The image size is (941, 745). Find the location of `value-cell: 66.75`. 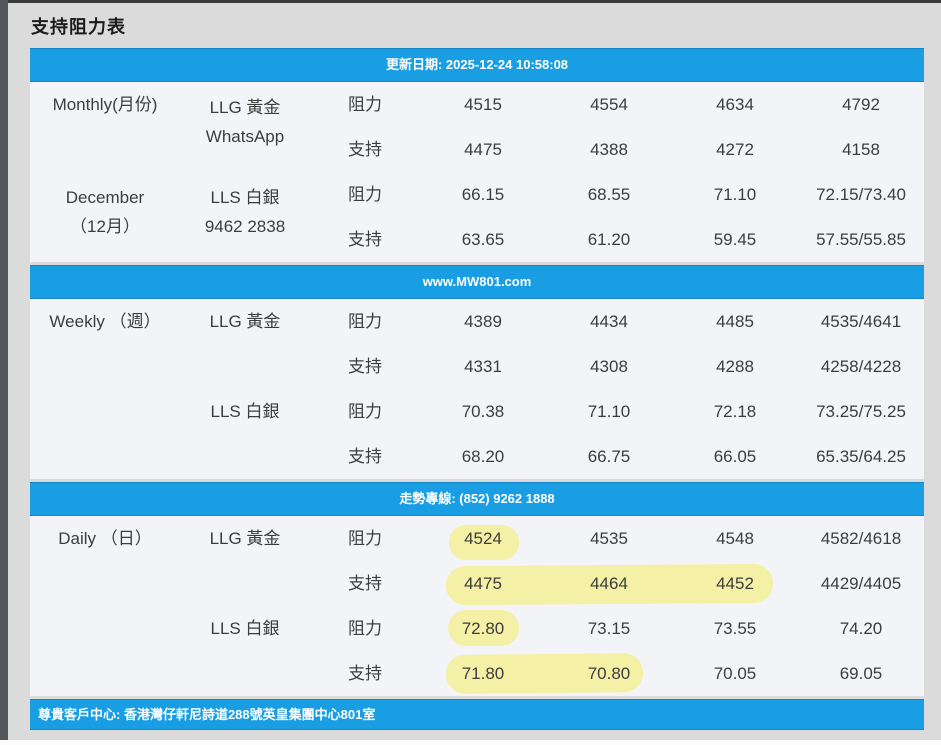

value-cell: 66.75 is located at coordinates (609, 456).